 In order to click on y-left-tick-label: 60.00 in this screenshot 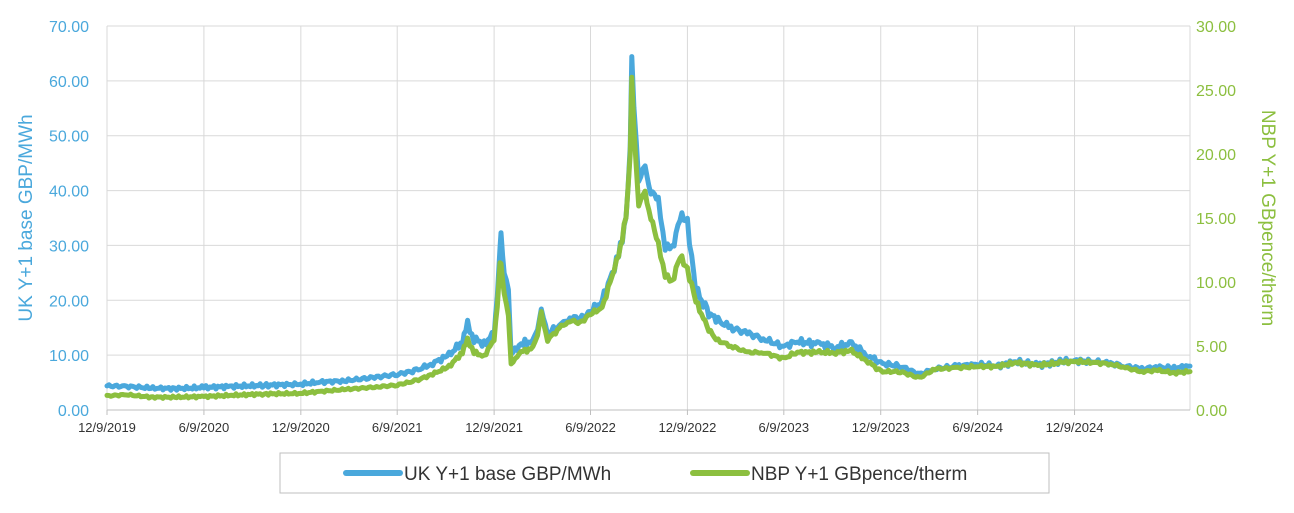, I will do `click(69, 82)`.